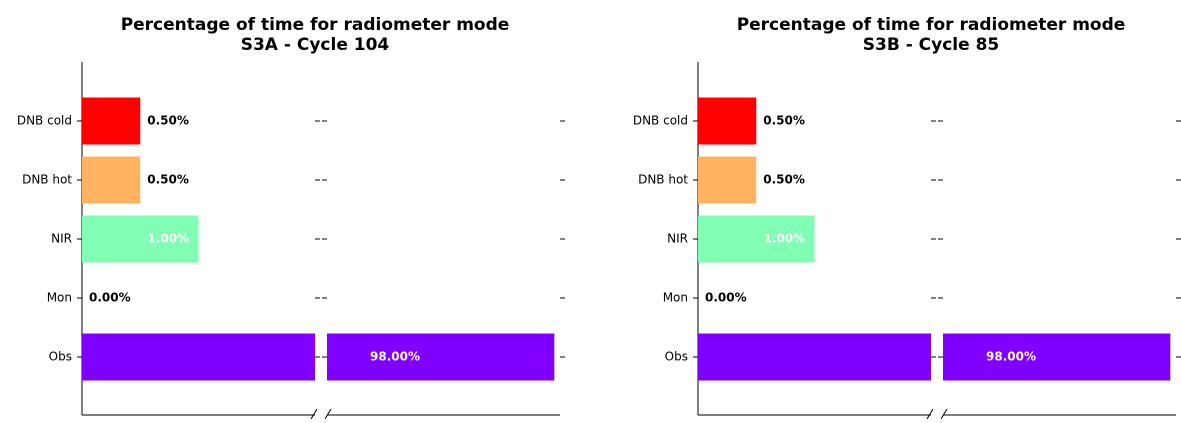 The image size is (1181, 423). What do you see at coordinates (315, 45) in the screenshot?
I see `chart-subtitle: S3A - Cycle 104` at bounding box center [315, 45].